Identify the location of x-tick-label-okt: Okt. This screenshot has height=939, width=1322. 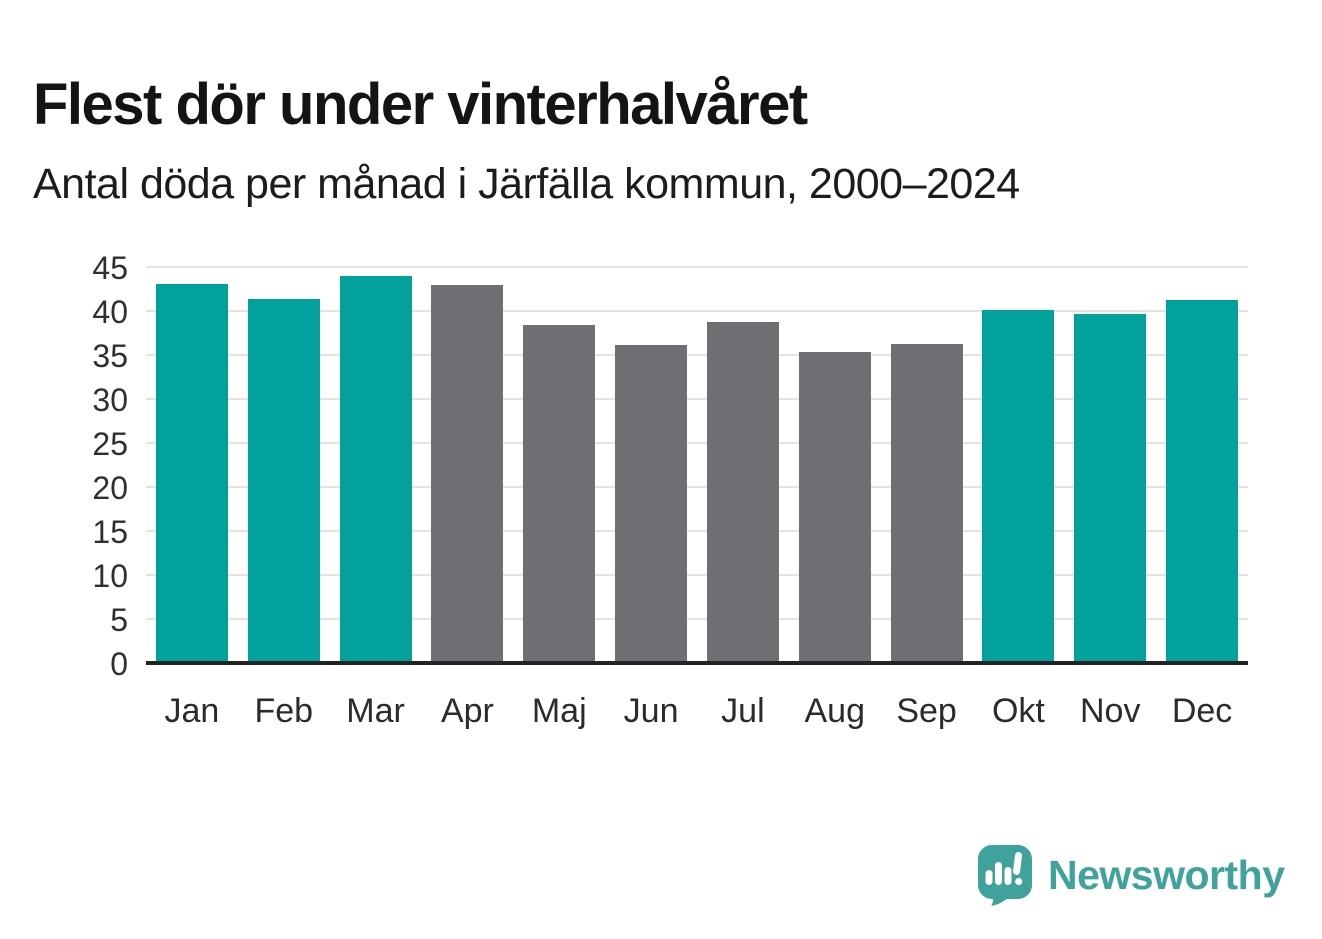
(1018, 711).